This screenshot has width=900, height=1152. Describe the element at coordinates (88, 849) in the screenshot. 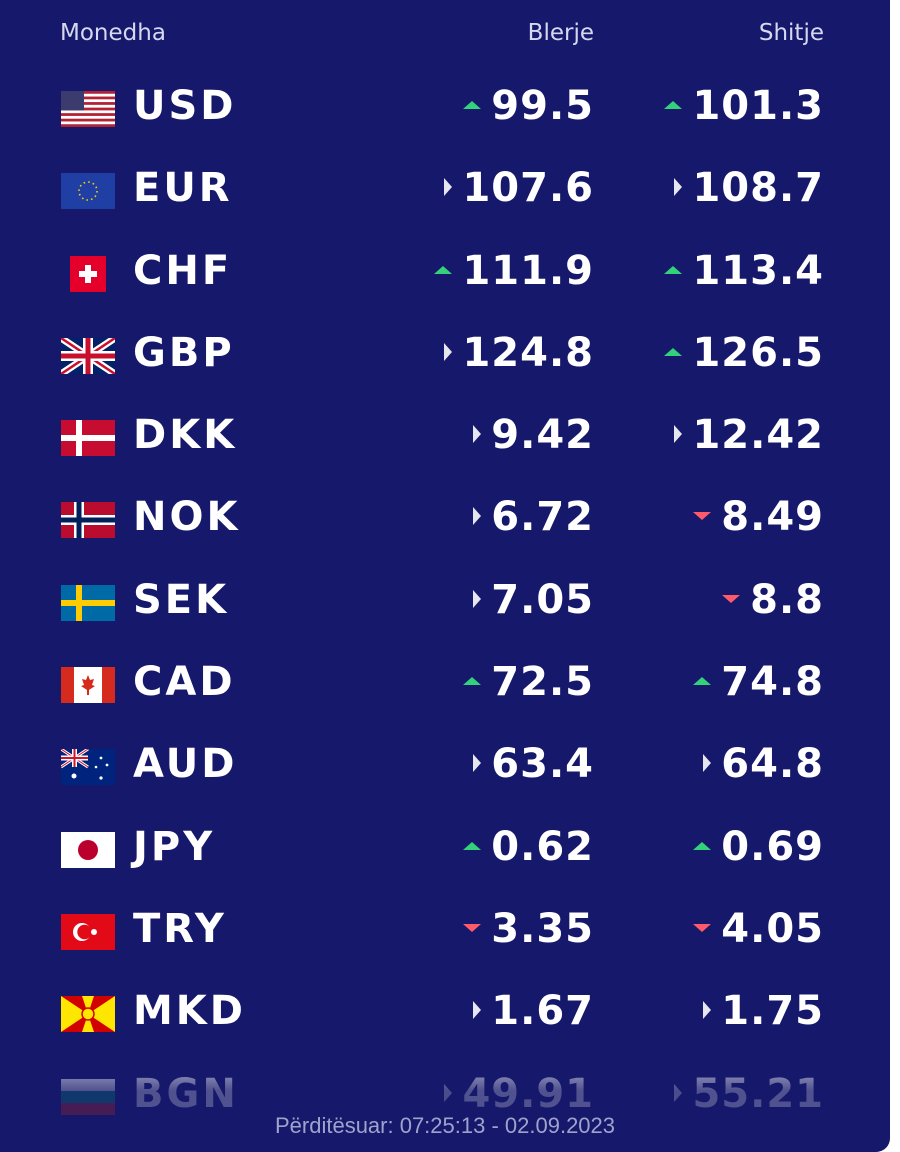

I see `jp-flag-icon` at that location.